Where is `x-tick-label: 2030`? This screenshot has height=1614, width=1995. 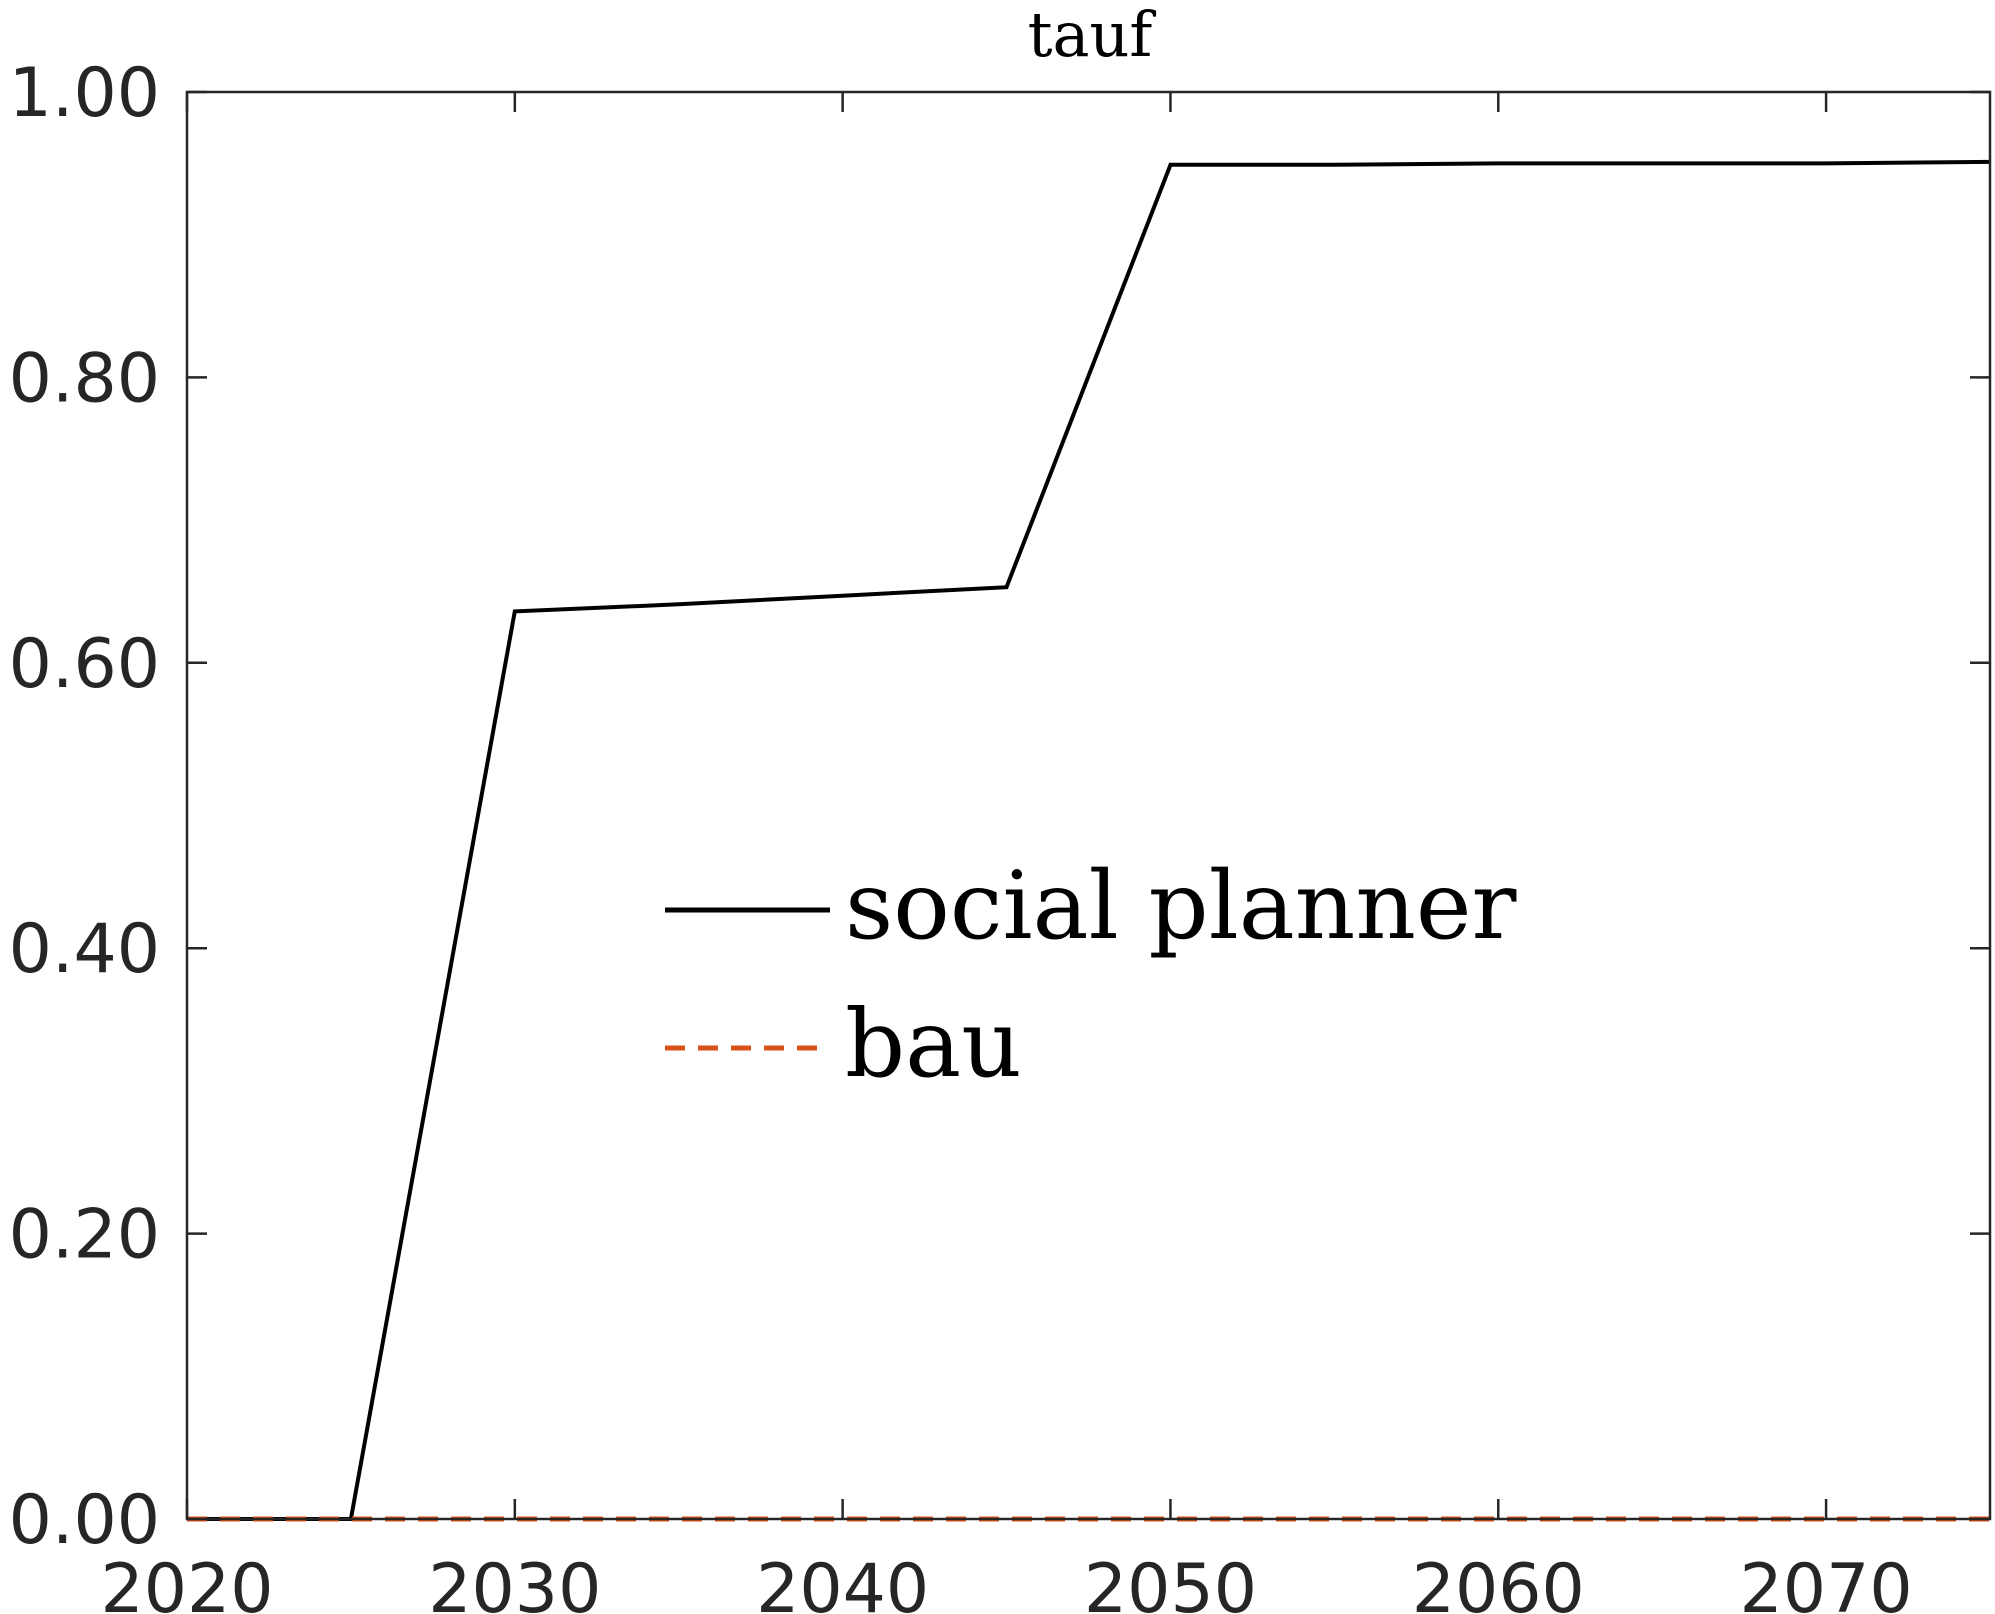 x-tick-label: 2030 is located at coordinates (514, 1582).